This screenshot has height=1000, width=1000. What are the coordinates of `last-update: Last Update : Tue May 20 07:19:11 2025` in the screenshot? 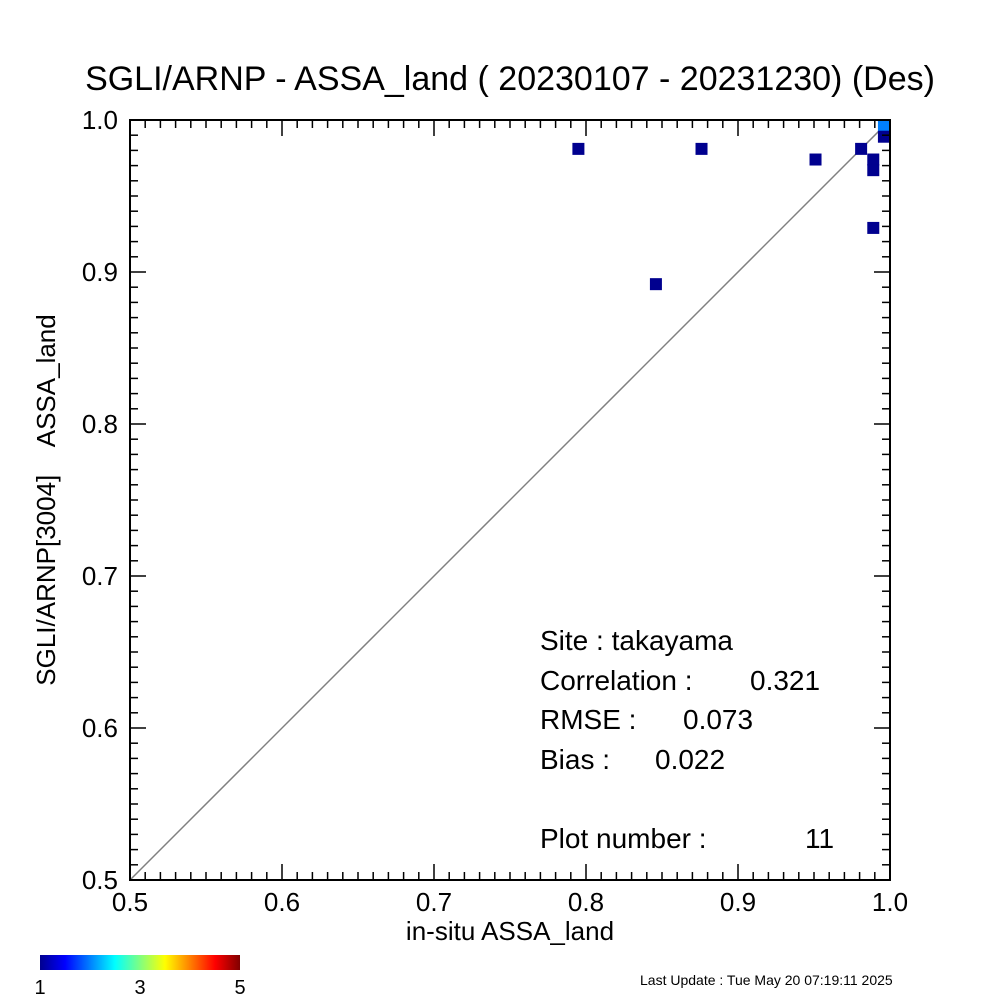 It's located at (766, 980).